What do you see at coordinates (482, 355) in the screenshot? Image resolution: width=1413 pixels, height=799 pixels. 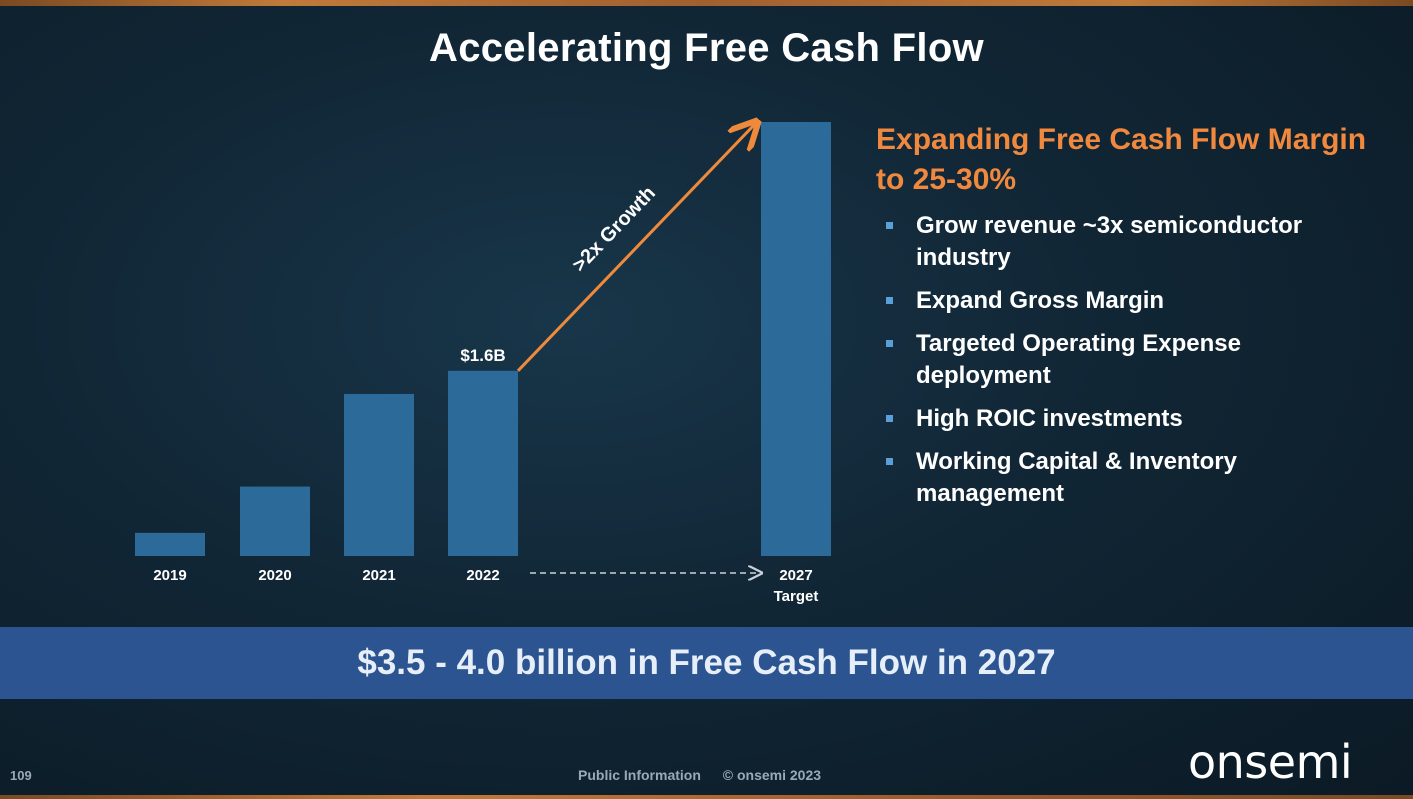 I see `data-label: $1.6B` at bounding box center [482, 355].